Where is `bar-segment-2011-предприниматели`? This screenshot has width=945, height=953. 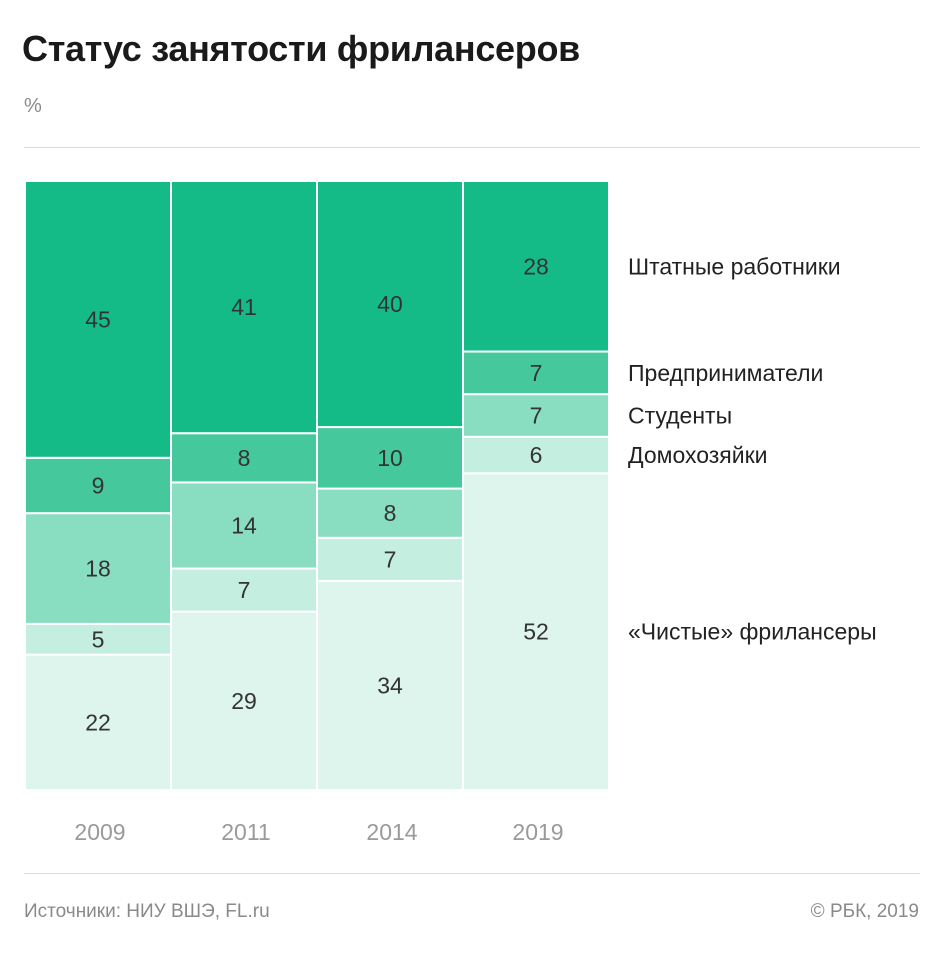
bar-segment-2011-предприниматели is located at coordinates (244, 458).